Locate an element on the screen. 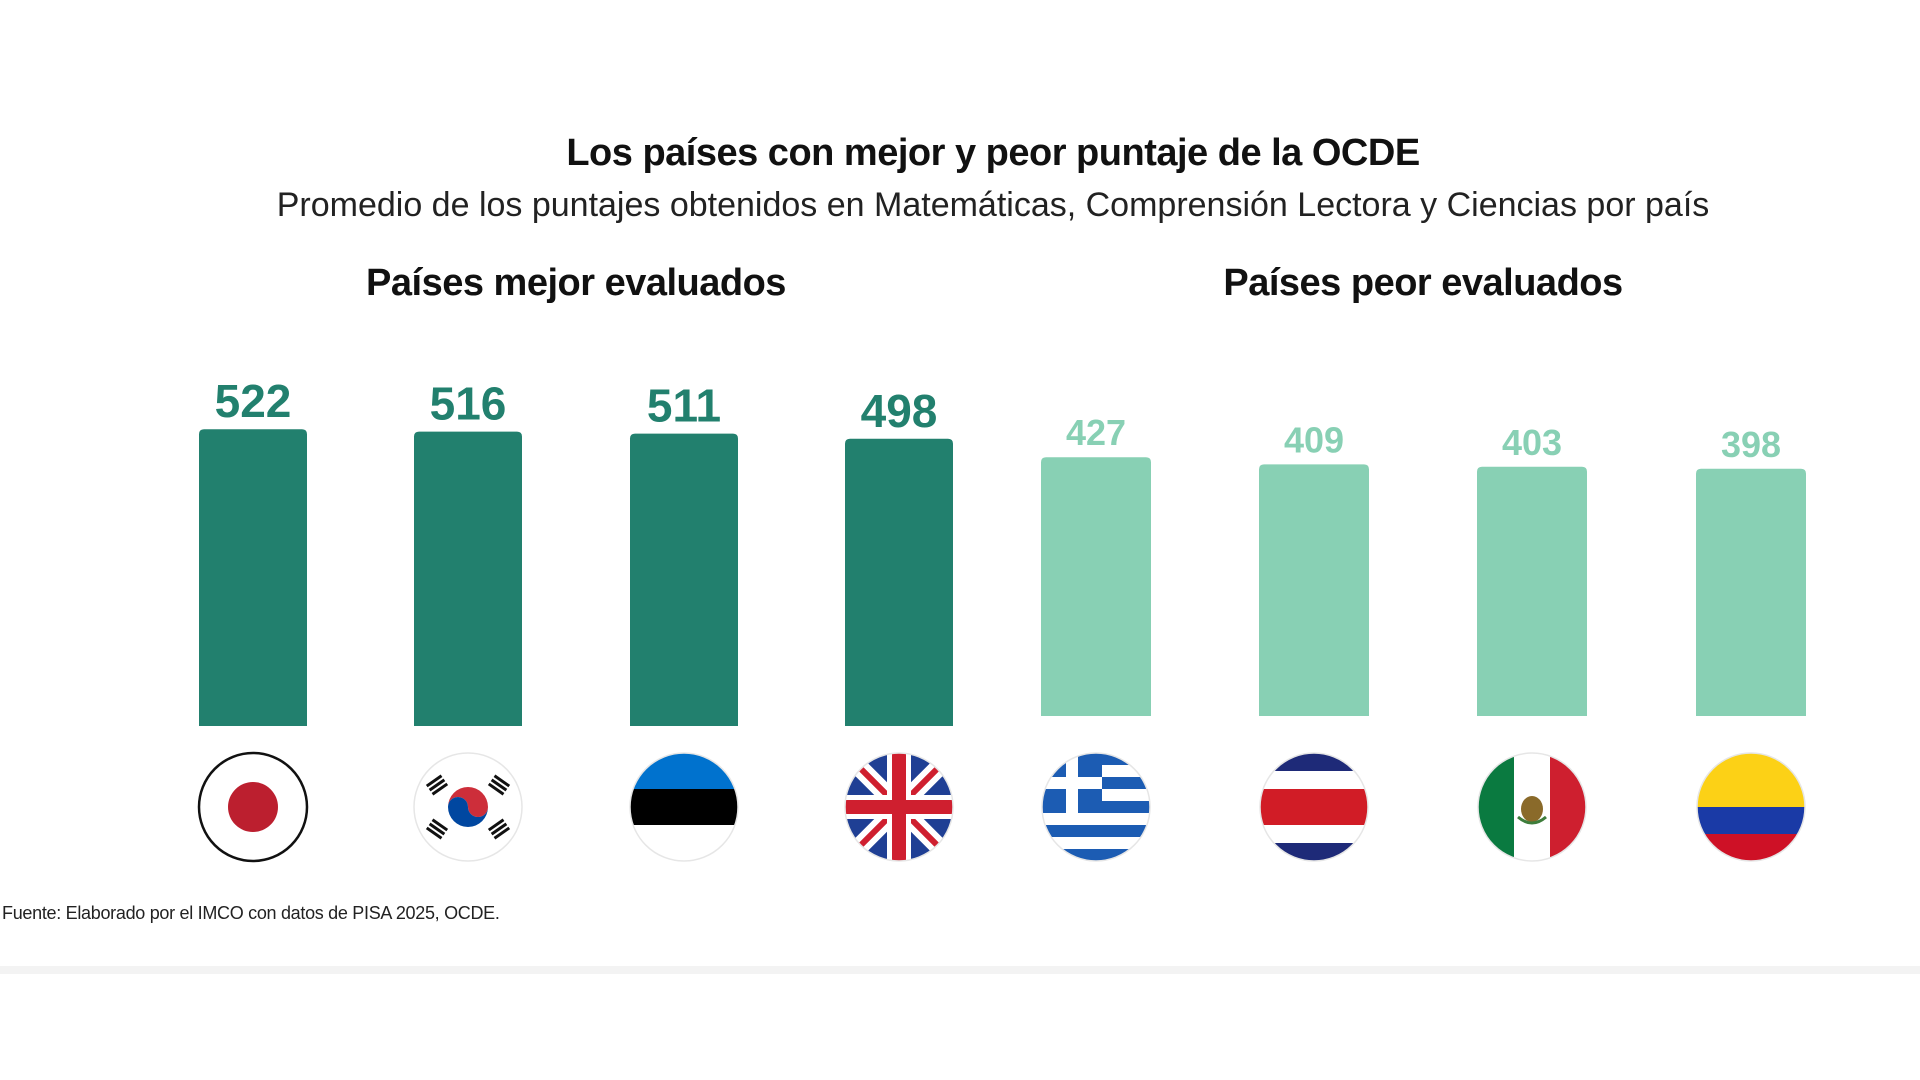 The image size is (1920, 1080). bottom-divider is located at coordinates (960, 970).